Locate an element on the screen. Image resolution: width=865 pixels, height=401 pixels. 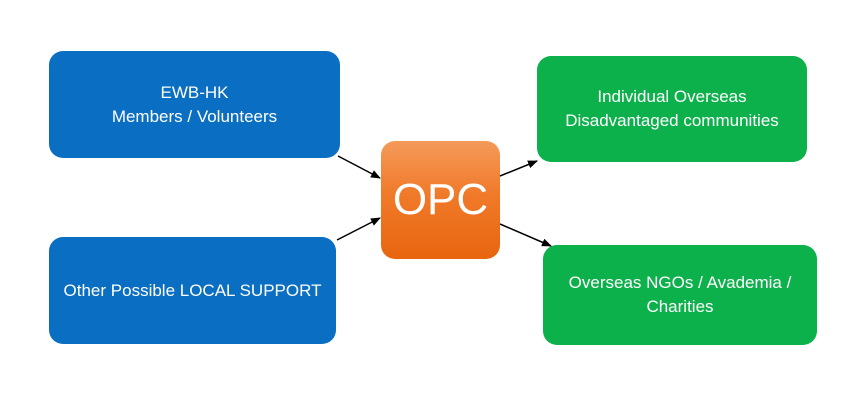
ewb-hk-node: EWB-HK Members / Volunteers is located at coordinates (194, 104).